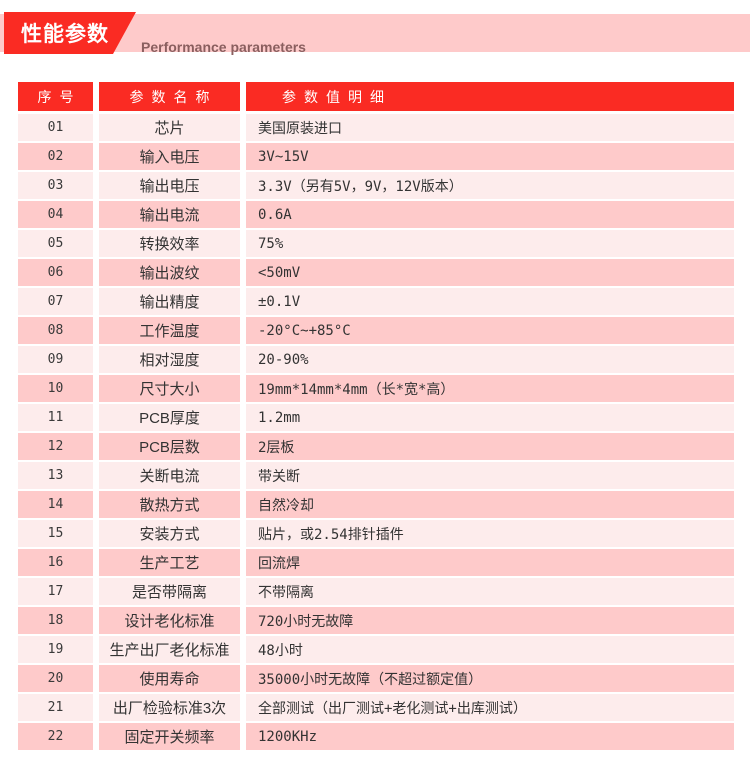 This screenshot has height=762, width=750. I want to click on table-row: 07 输出精度 ±0.1V, so click(376, 301).